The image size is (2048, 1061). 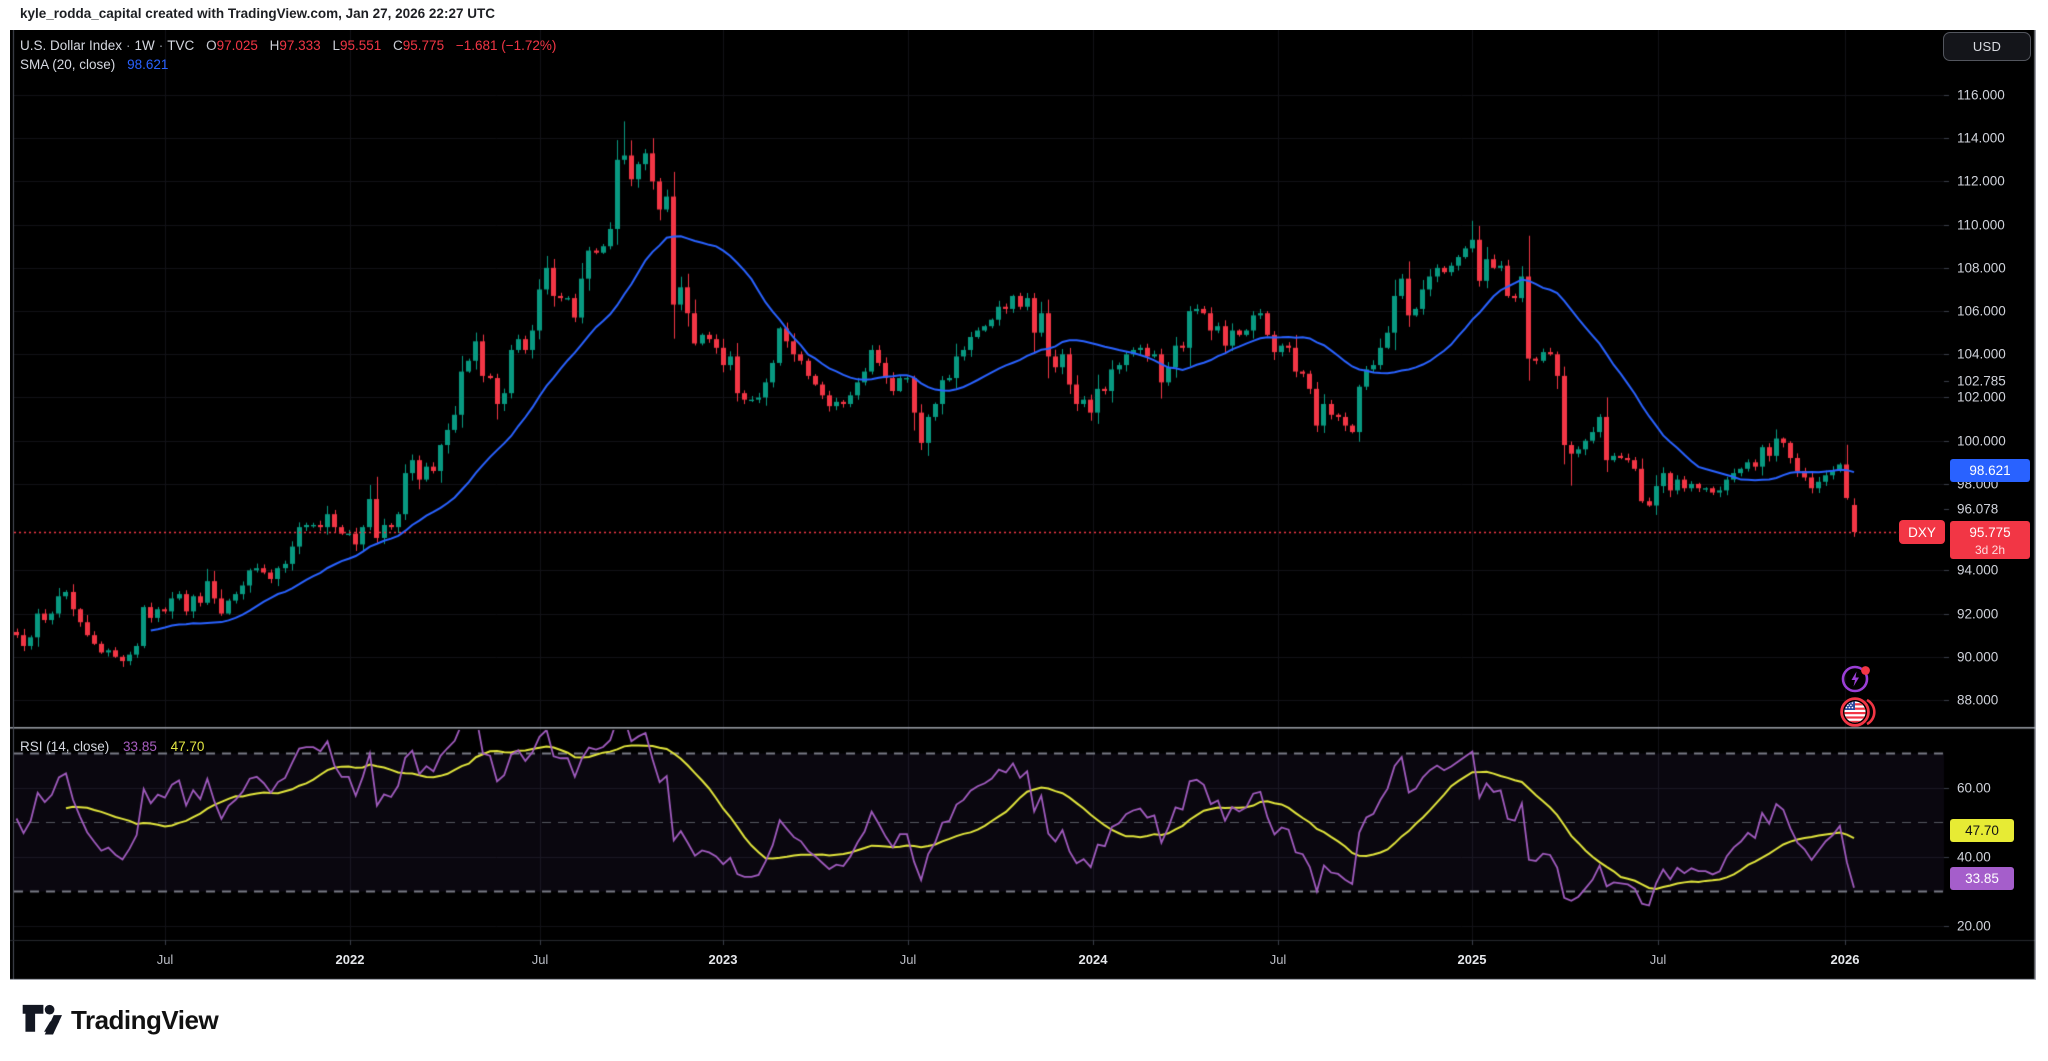 I want to click on price-axis-label: 102.785, so click(x=1981, y=381).